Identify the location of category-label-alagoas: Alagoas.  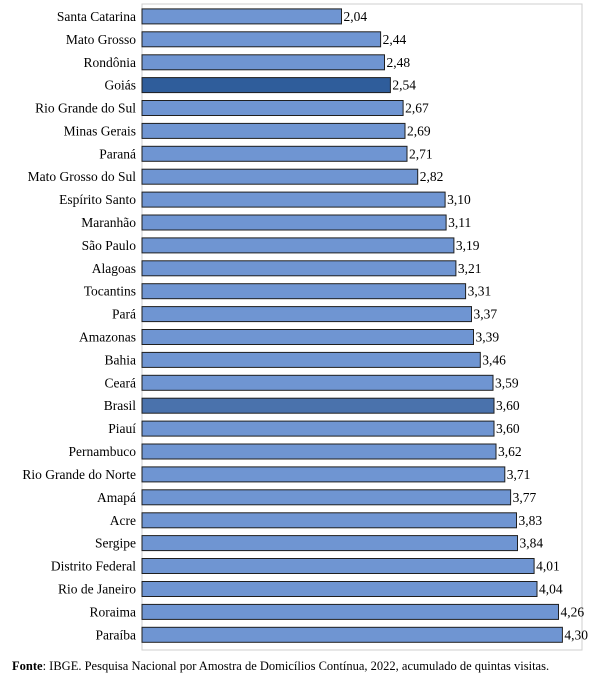
(114, 268).